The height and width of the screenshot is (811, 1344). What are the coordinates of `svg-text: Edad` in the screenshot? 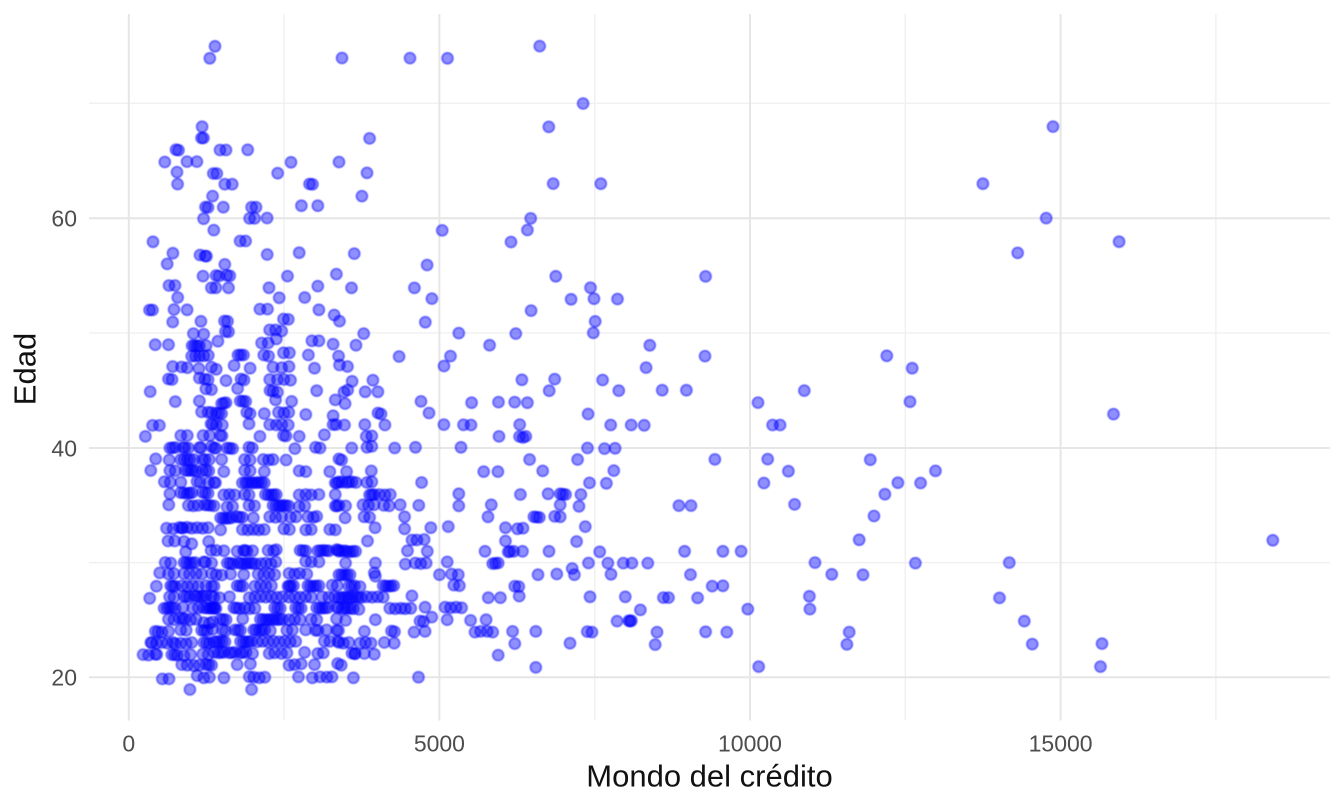 It's located at (25, 369).